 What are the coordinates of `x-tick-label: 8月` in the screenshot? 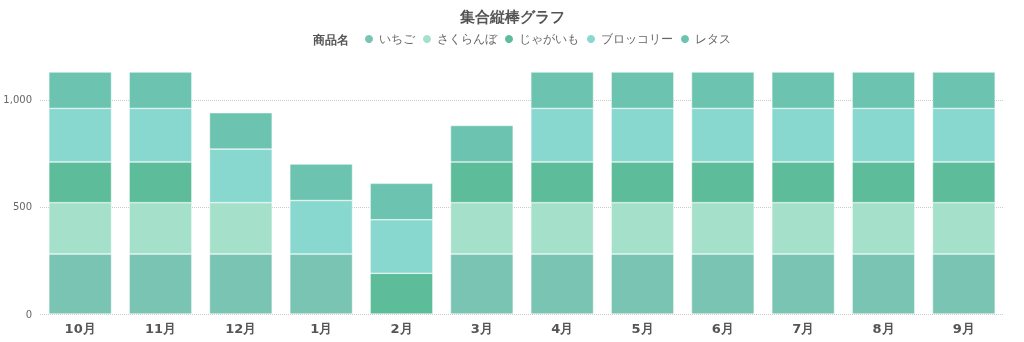 It's located at (883, 328).